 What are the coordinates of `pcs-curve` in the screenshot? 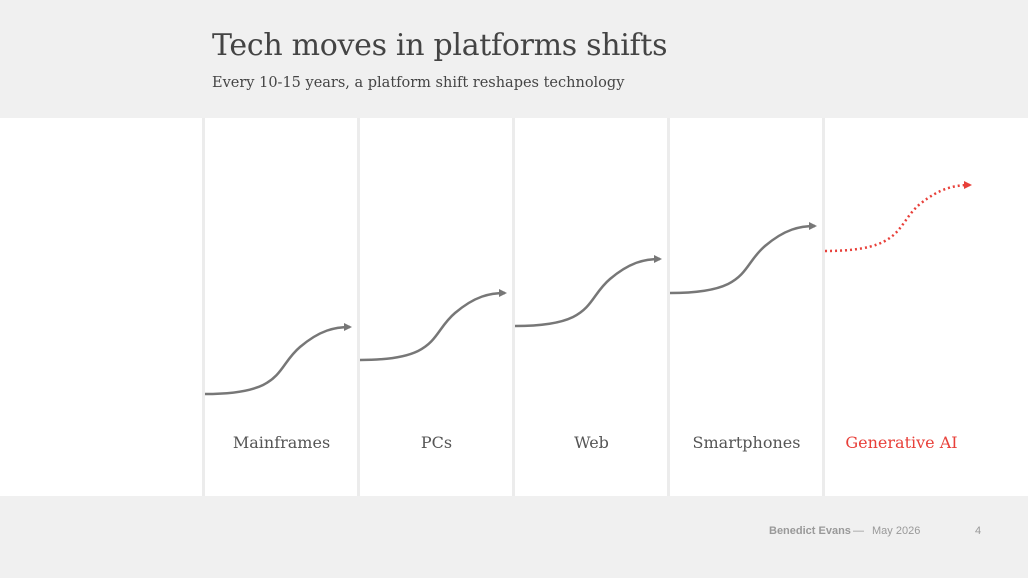 It's located at (433, 325).